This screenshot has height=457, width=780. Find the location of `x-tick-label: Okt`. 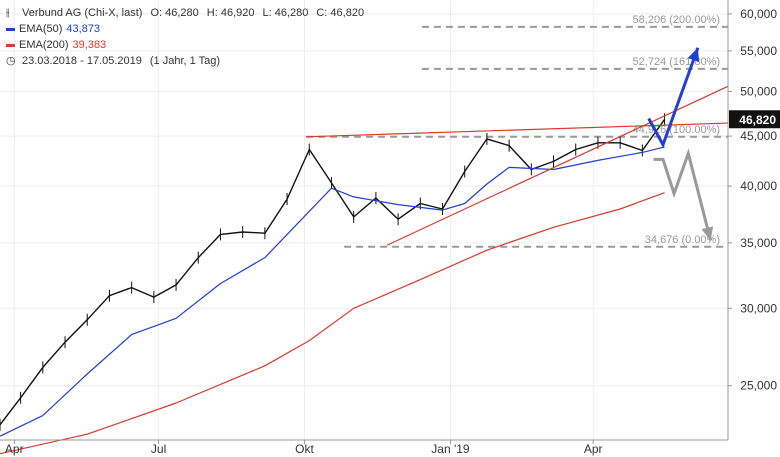

x-tick-label: Okt is located at coordinates (304, 449).